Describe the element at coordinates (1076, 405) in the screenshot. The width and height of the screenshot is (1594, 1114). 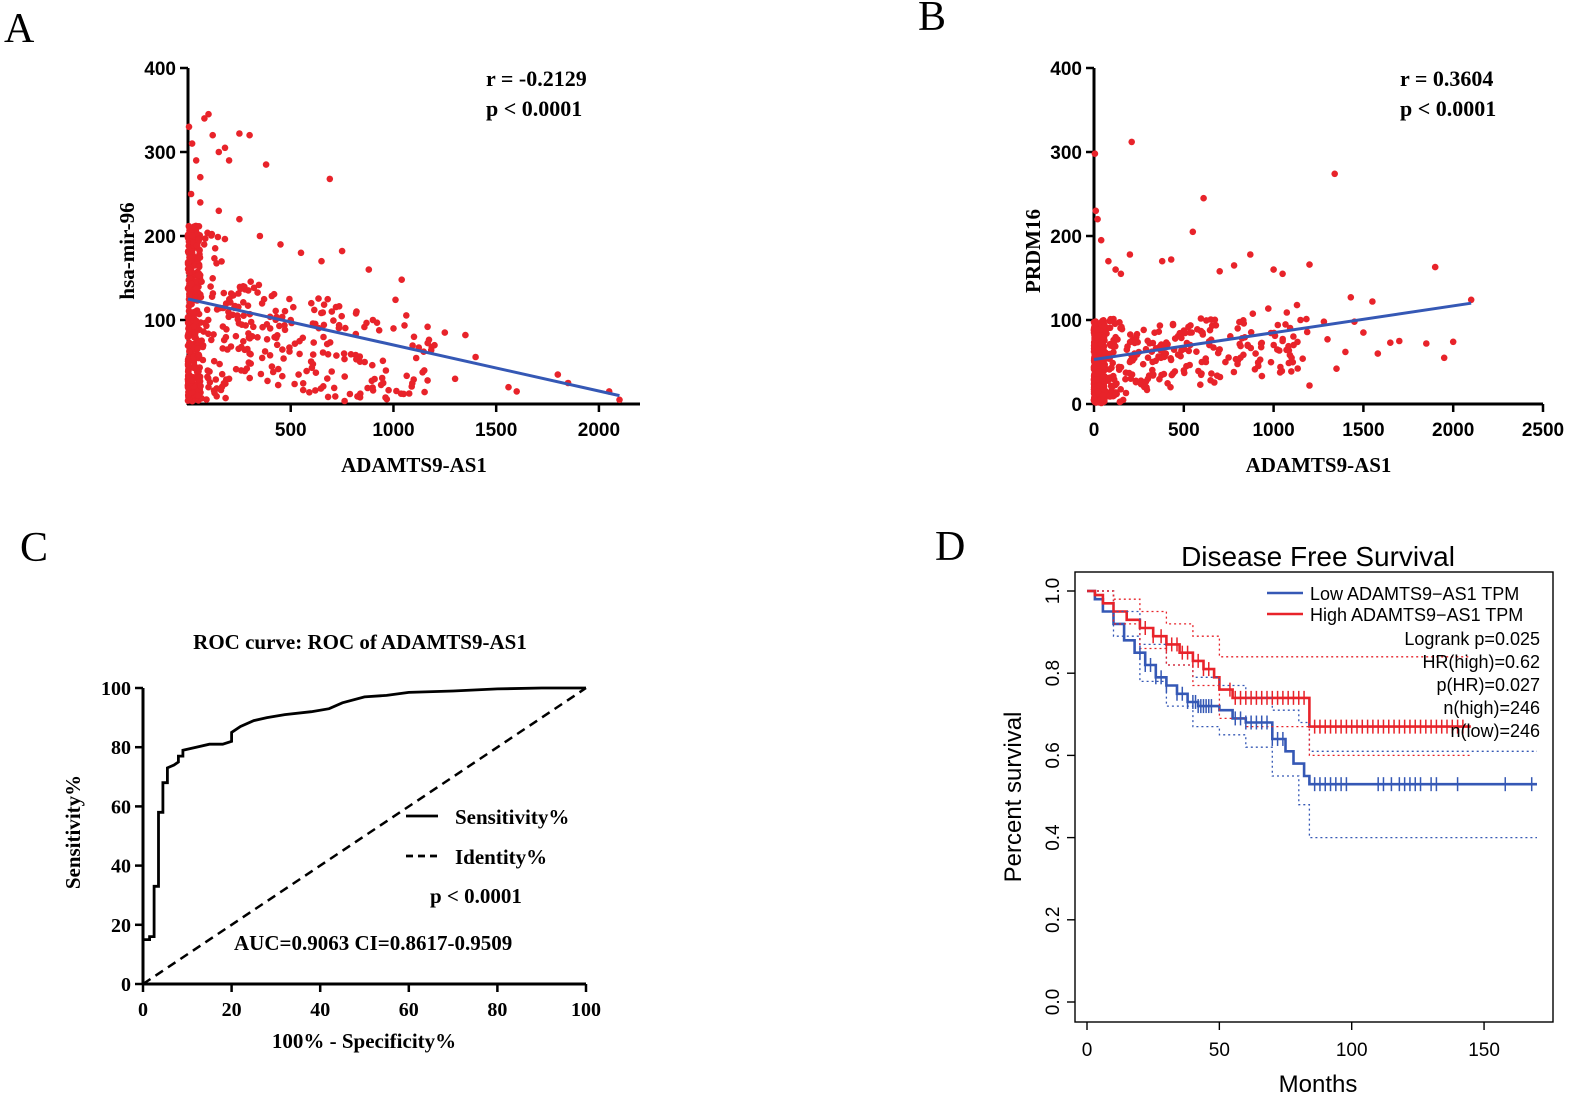
I see `y-tick-label: 0` at that location.